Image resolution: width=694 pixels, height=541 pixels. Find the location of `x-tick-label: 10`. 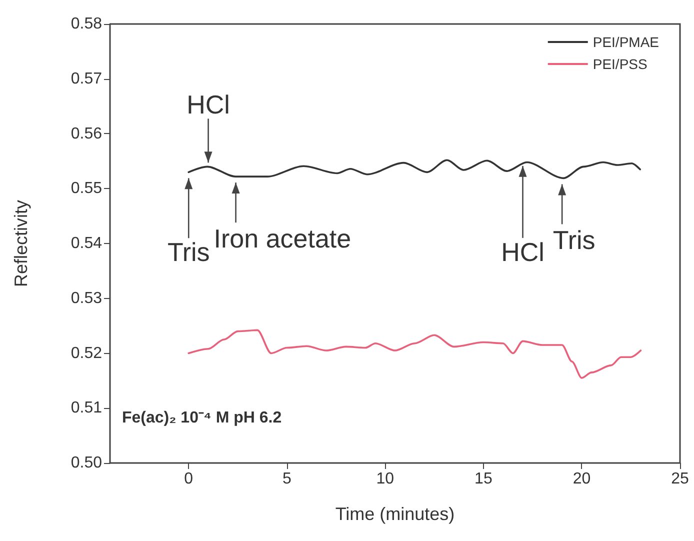

x-tick-label: 10 is located at coordinates (385, 479).